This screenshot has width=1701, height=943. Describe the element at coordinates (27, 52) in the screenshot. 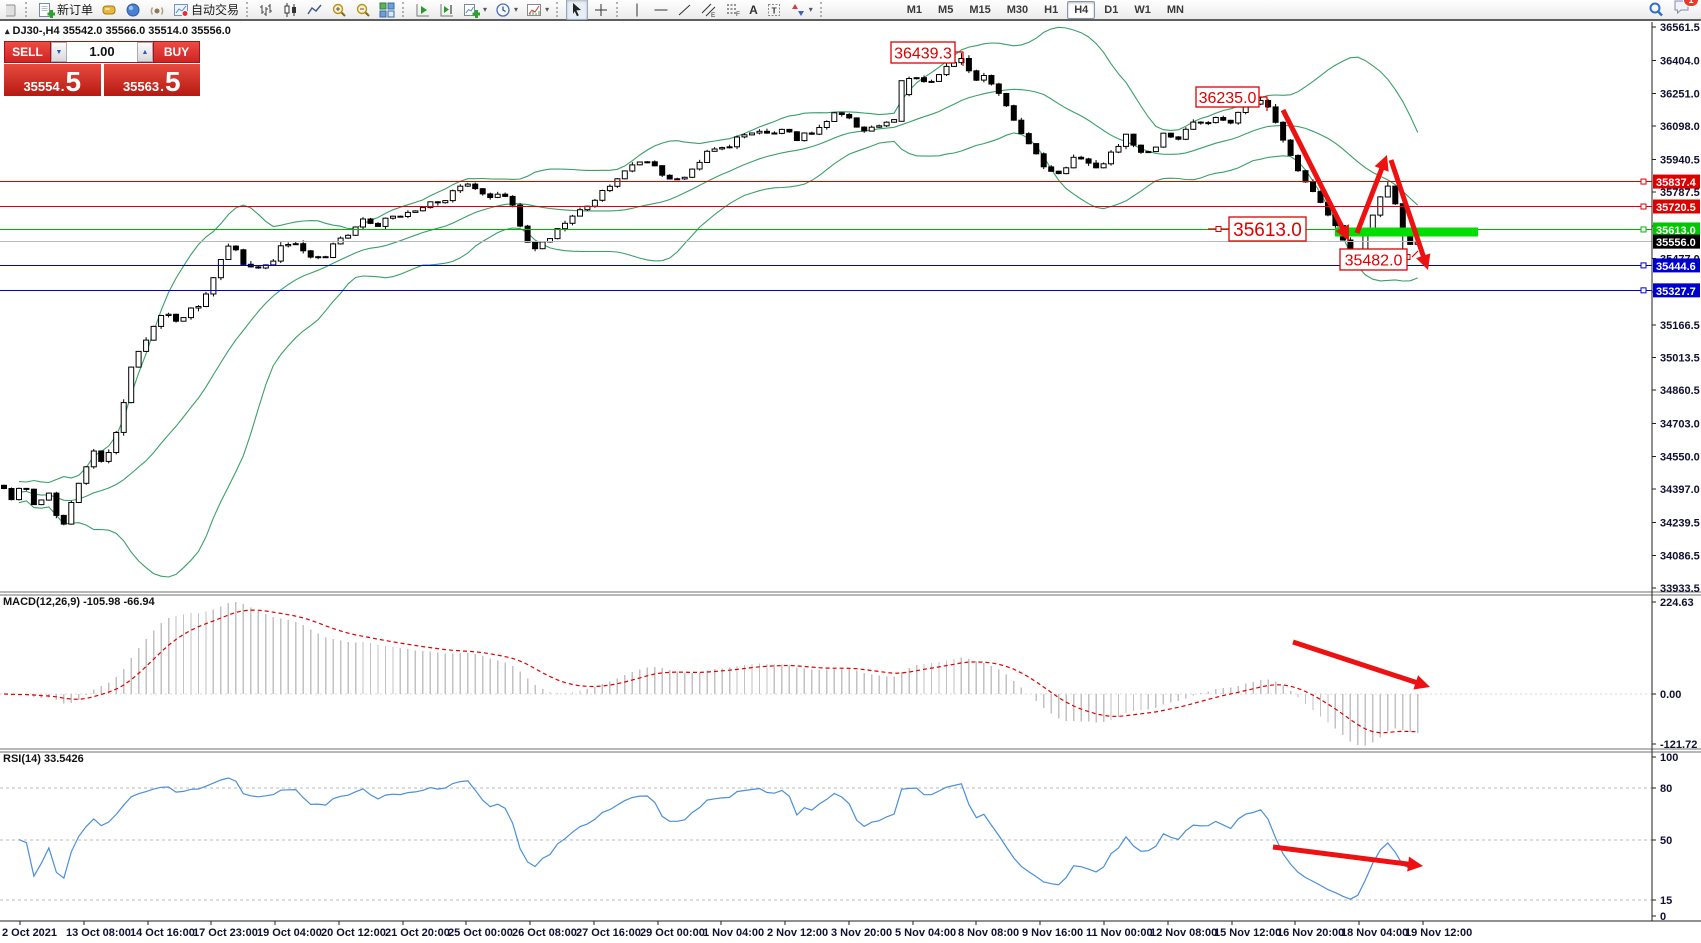

I see `sell-button: SELL` at that location.